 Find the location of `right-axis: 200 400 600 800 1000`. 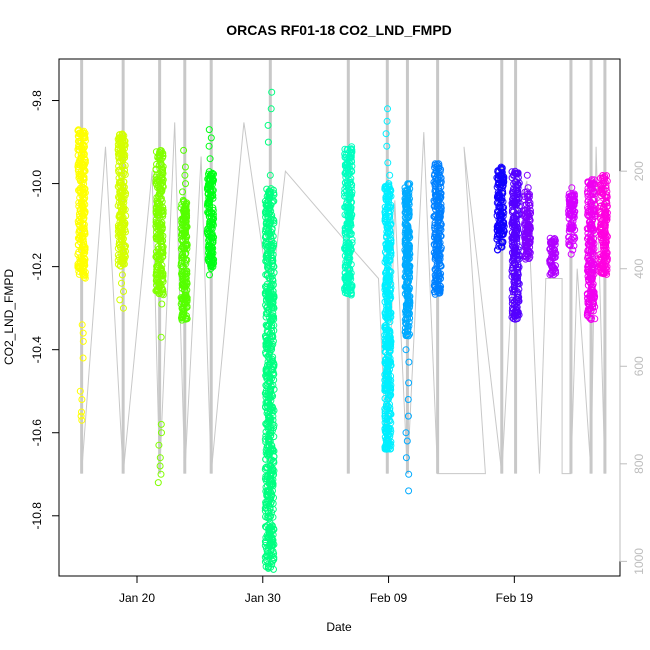

right-axis: 200 400 600 800 1000 is located at coordinates (632, 368).